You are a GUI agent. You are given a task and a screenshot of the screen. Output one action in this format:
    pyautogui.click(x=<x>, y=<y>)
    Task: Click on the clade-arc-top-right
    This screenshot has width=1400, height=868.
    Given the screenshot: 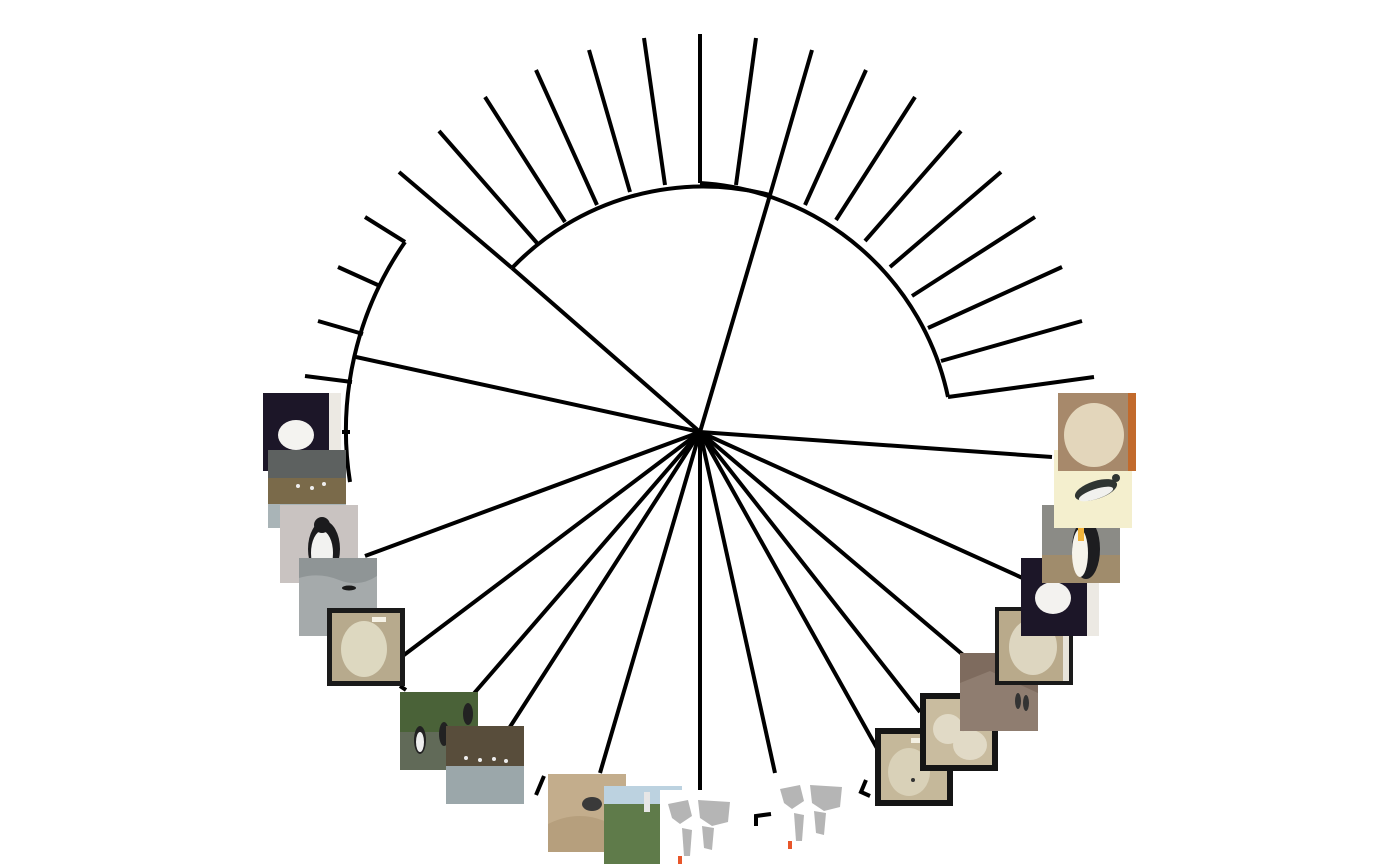 What is the action you would take?
    pyautogui.click(x=824, y=289)
    